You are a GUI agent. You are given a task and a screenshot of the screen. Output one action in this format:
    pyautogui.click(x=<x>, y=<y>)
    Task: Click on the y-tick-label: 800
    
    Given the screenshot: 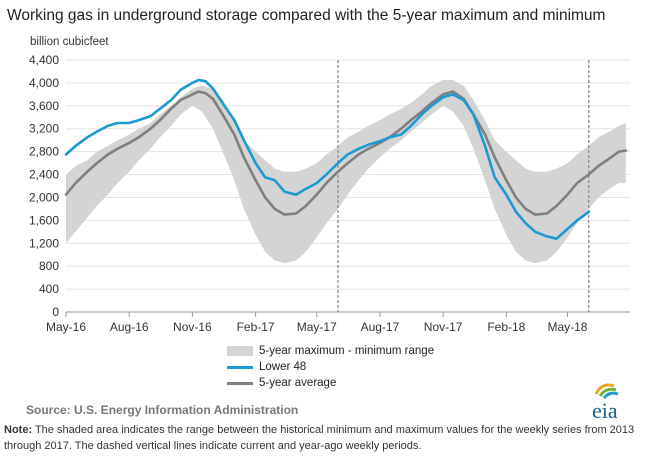 What is the action you would take?
    pyautogui.click(x=49, y=266)
    